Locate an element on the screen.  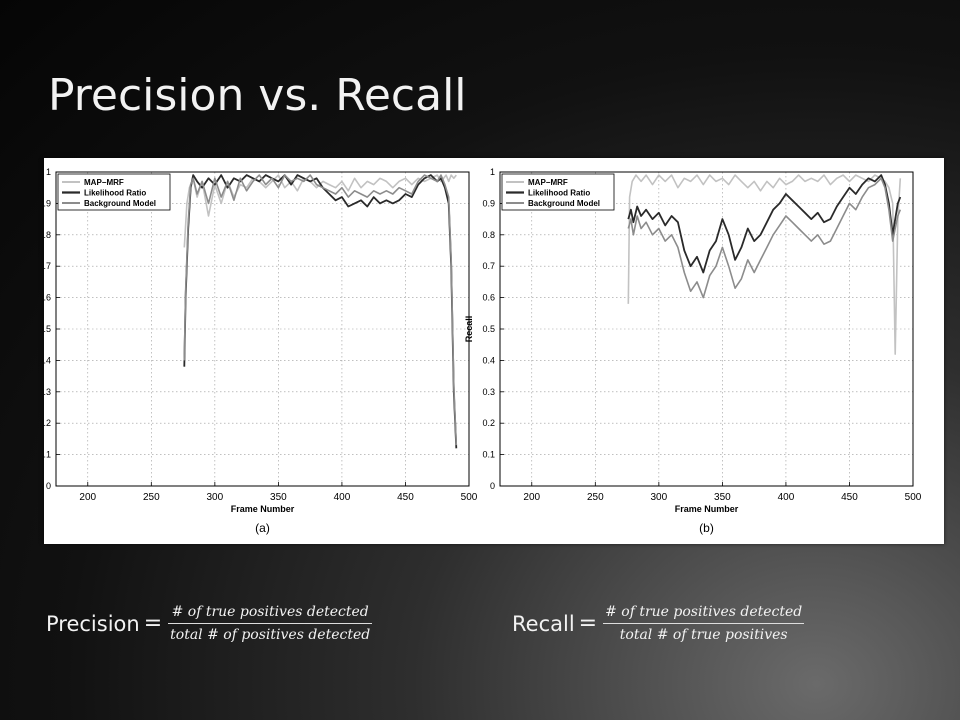
recall-x-tick-label: 450 is located at coordinates (849, 497).